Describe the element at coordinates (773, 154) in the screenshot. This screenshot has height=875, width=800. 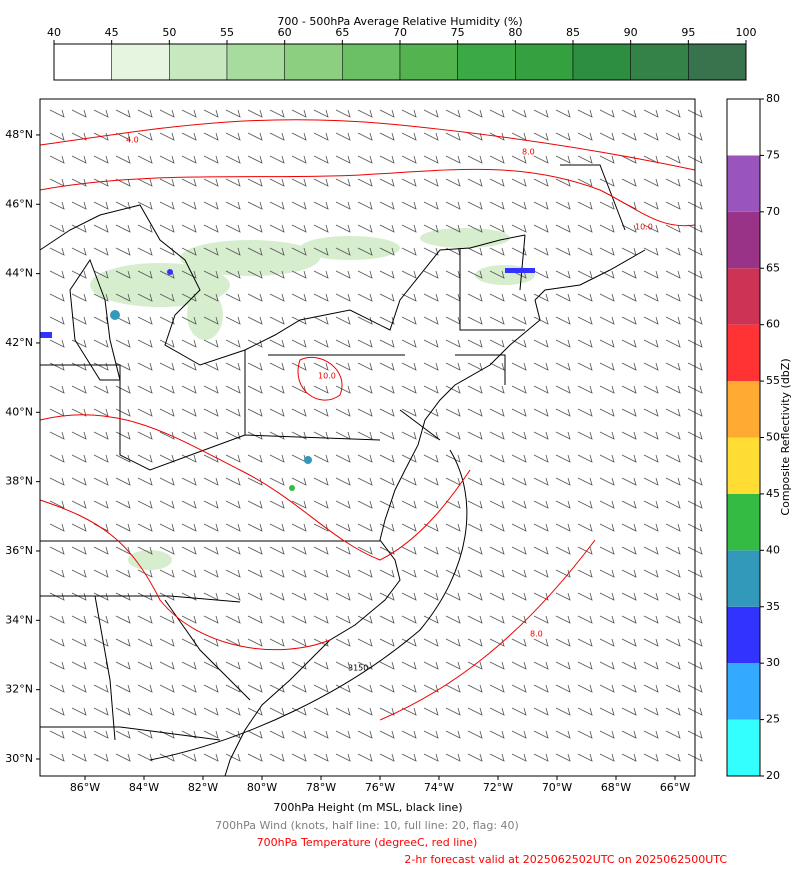
I see `colorbar-tick-label: 75` at that location.